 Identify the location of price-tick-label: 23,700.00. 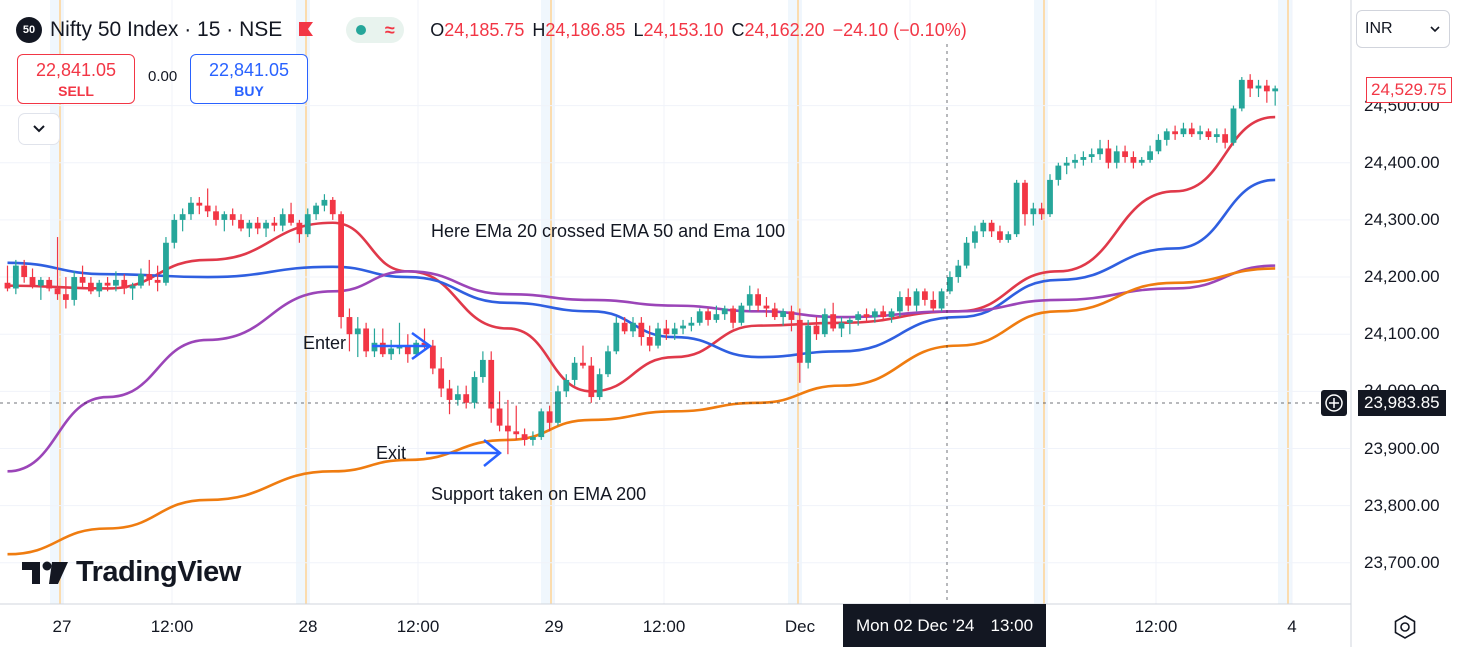
(1402, 562).